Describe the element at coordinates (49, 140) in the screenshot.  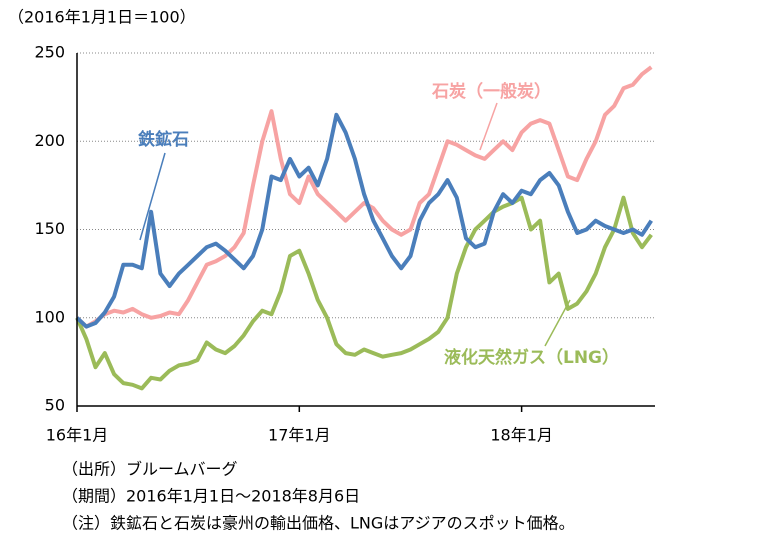
I see `y-tick-label: 200` at that location.